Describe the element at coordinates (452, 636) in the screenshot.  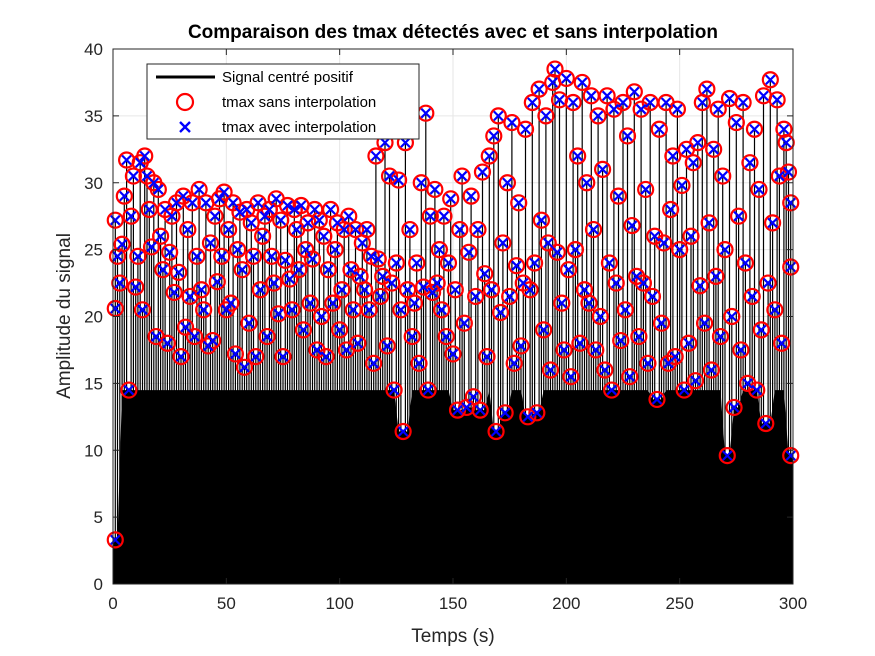
I see `x-axis-label: Temps (s)` at that location.